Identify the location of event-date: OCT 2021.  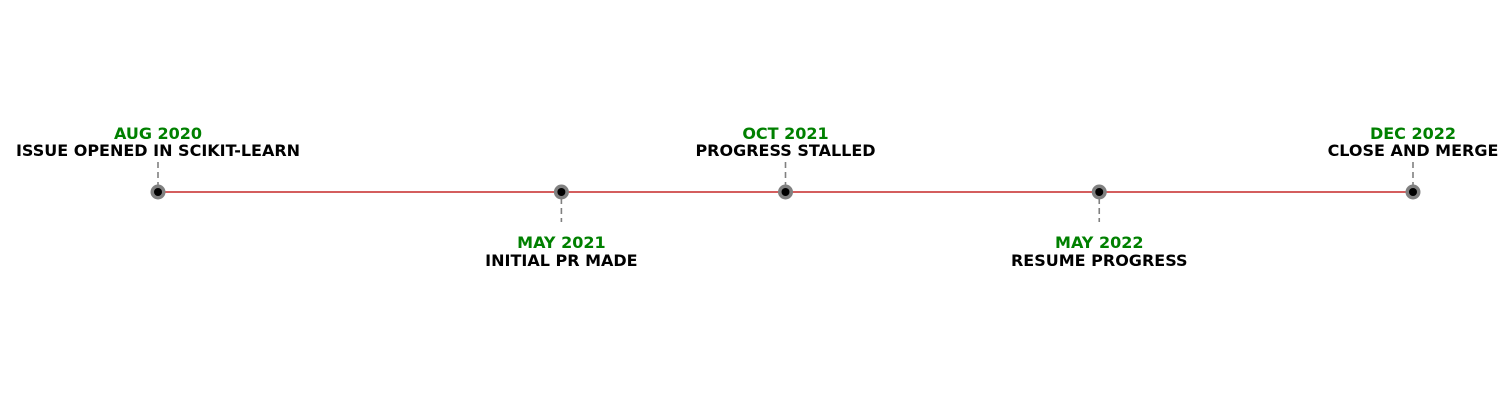
(785, 133).